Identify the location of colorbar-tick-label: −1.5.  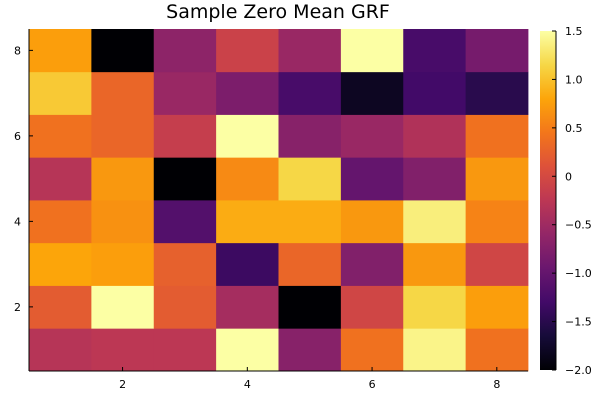
(578, 322).